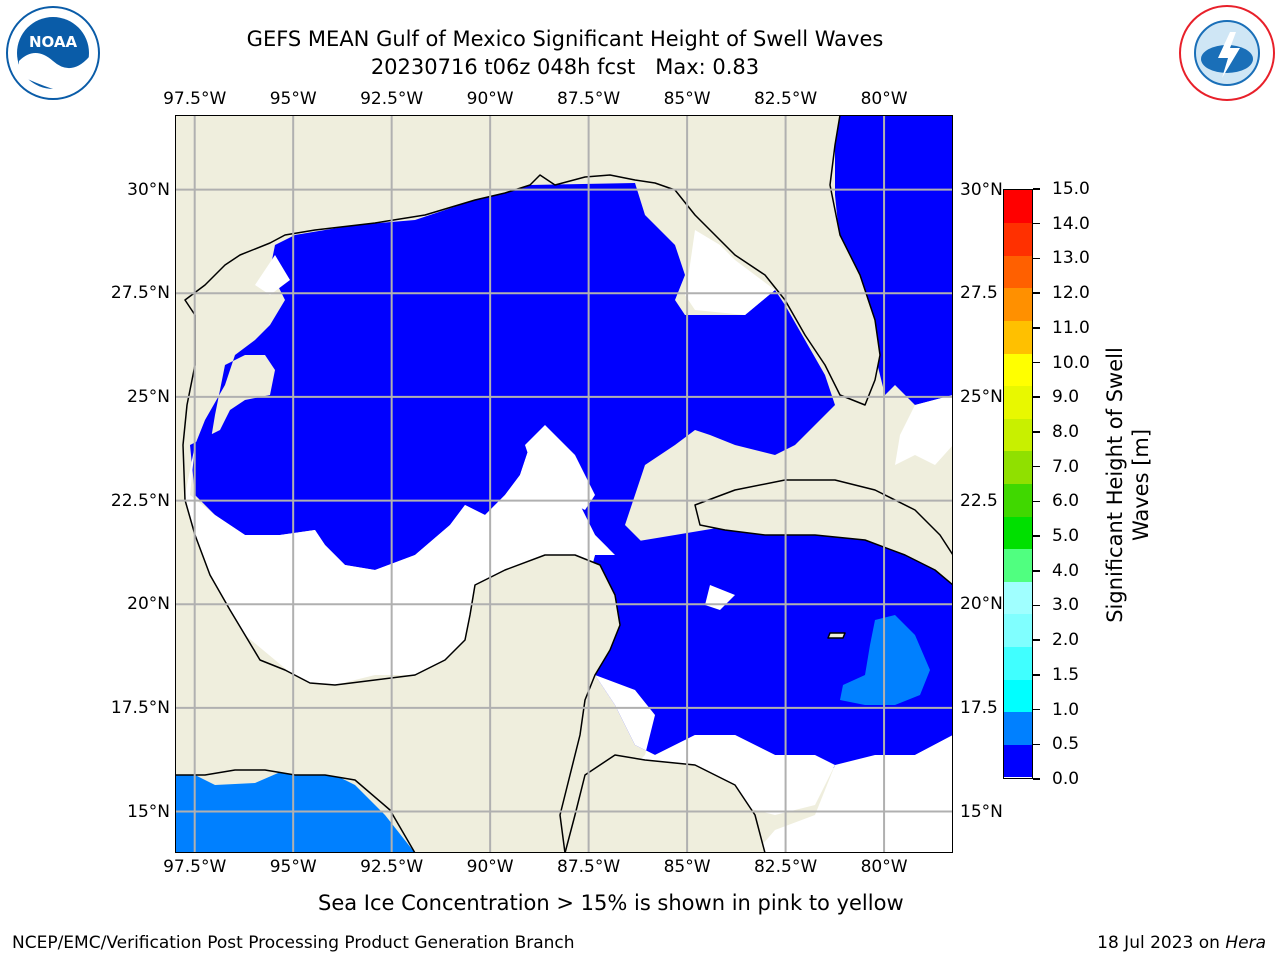  What do you see at coordinates (1071, 189) in the screenshot?
I see `colorbar-label-17: 15.0` at bounding box center [1071, 189].